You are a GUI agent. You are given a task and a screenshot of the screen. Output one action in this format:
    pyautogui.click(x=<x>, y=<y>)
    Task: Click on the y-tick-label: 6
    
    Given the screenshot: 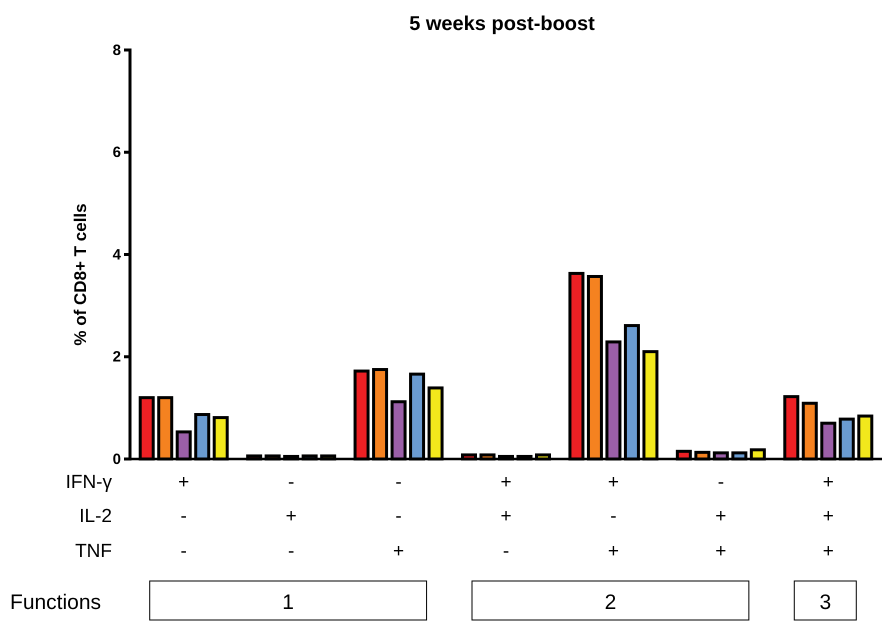 What is the action you would take?
    pyautogui.click(x=116, y=153)
    